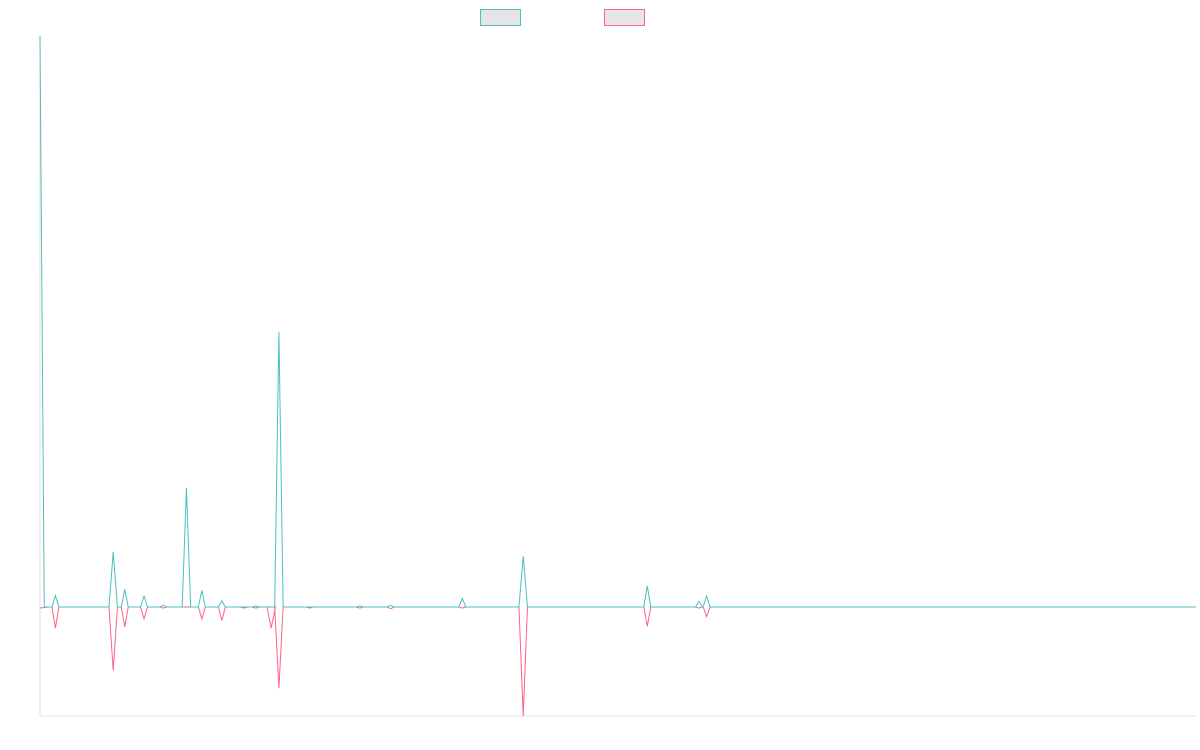 The width and height of the screenshot is (1200, 750). Describe the element at coordinates (624, 17) in the screenshot. I see `legend-swatch-b` at that location.